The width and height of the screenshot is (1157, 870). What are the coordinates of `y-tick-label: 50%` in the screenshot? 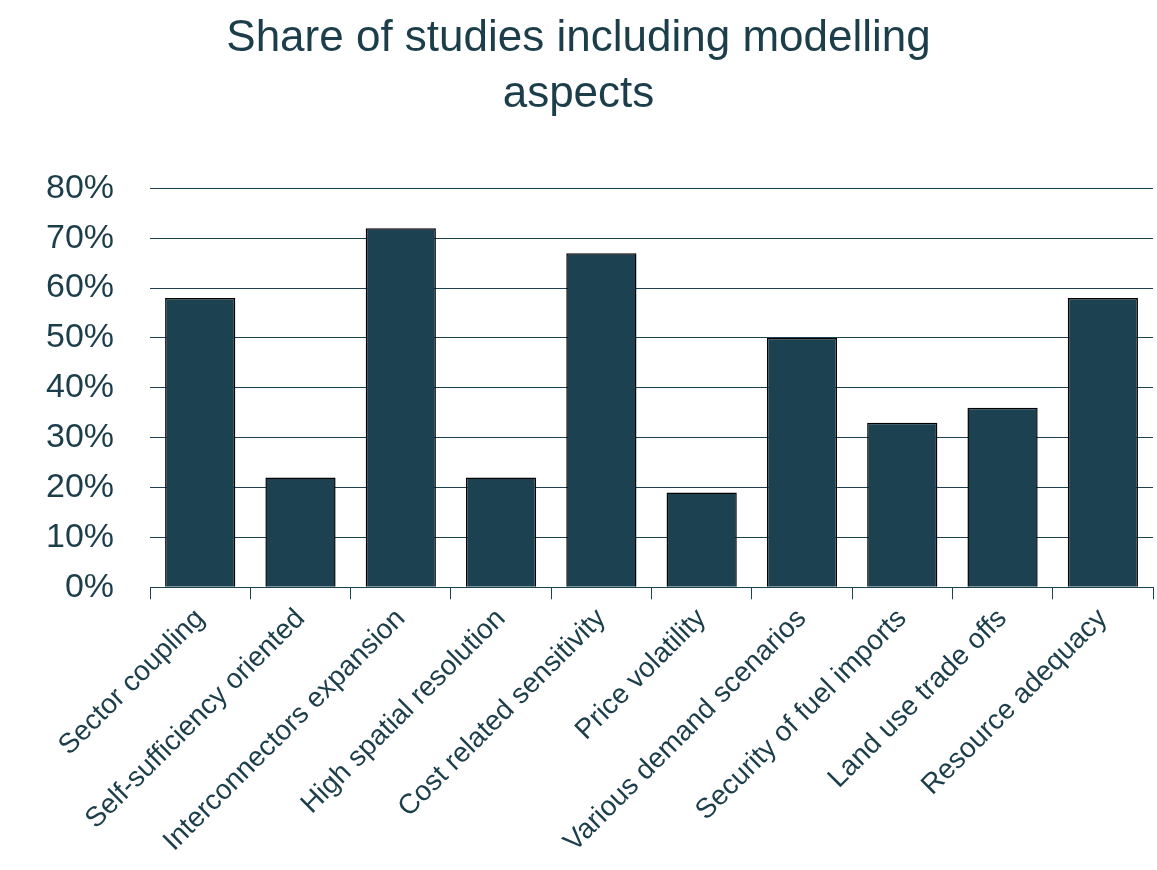 It's located at (80, 335).